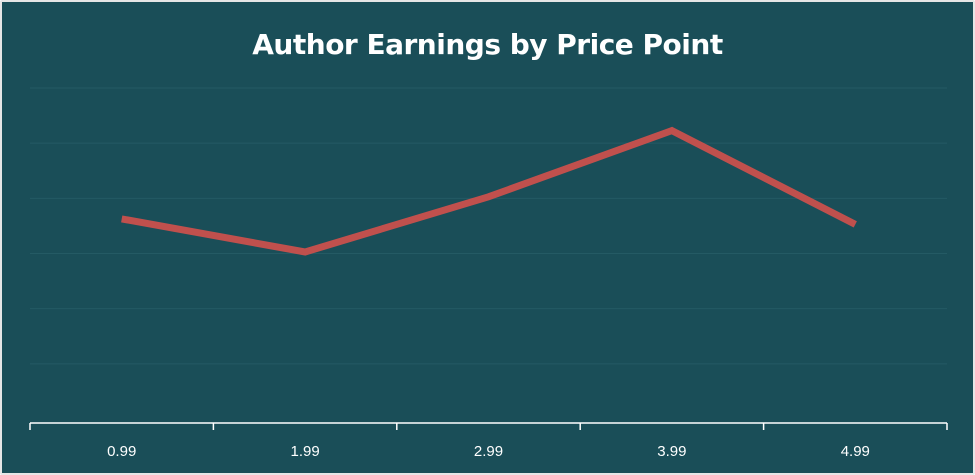 The width and height of the screenshot is (975, 475). I want to click on x-tick-label: 3.99, so click(671, 451).